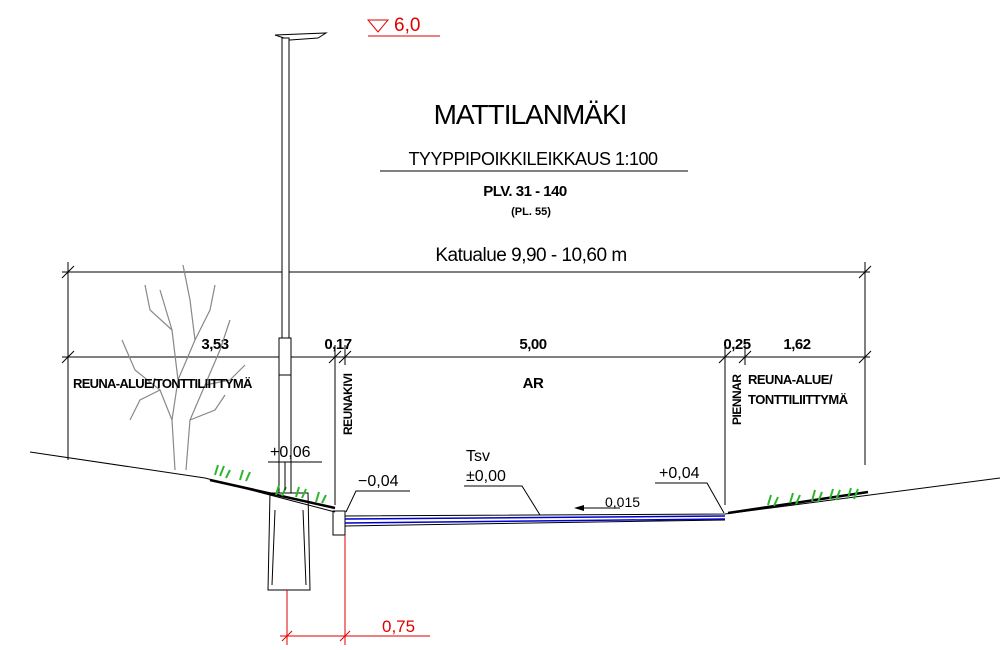 The width and height of the screenshot is (1001, 650). I want to click on dimension: 3,53, so click(214, 344).